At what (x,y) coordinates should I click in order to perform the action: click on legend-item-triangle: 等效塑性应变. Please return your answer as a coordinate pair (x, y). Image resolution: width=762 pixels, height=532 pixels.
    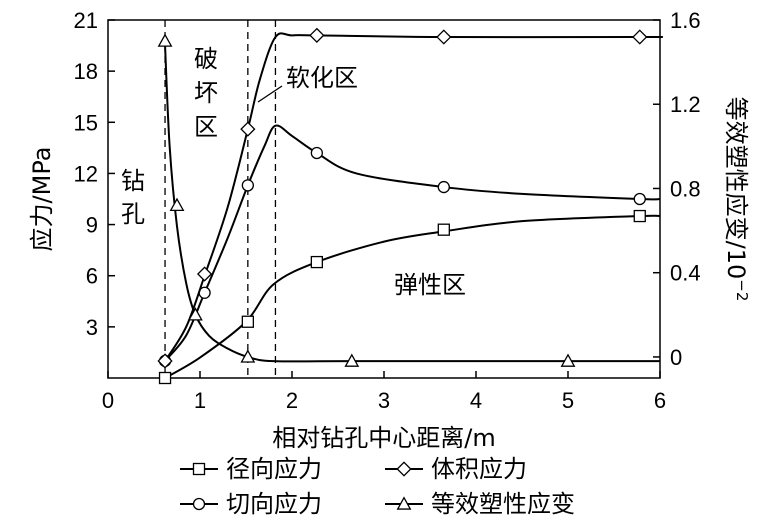
    Looking at the image, I should click on (480, 504).